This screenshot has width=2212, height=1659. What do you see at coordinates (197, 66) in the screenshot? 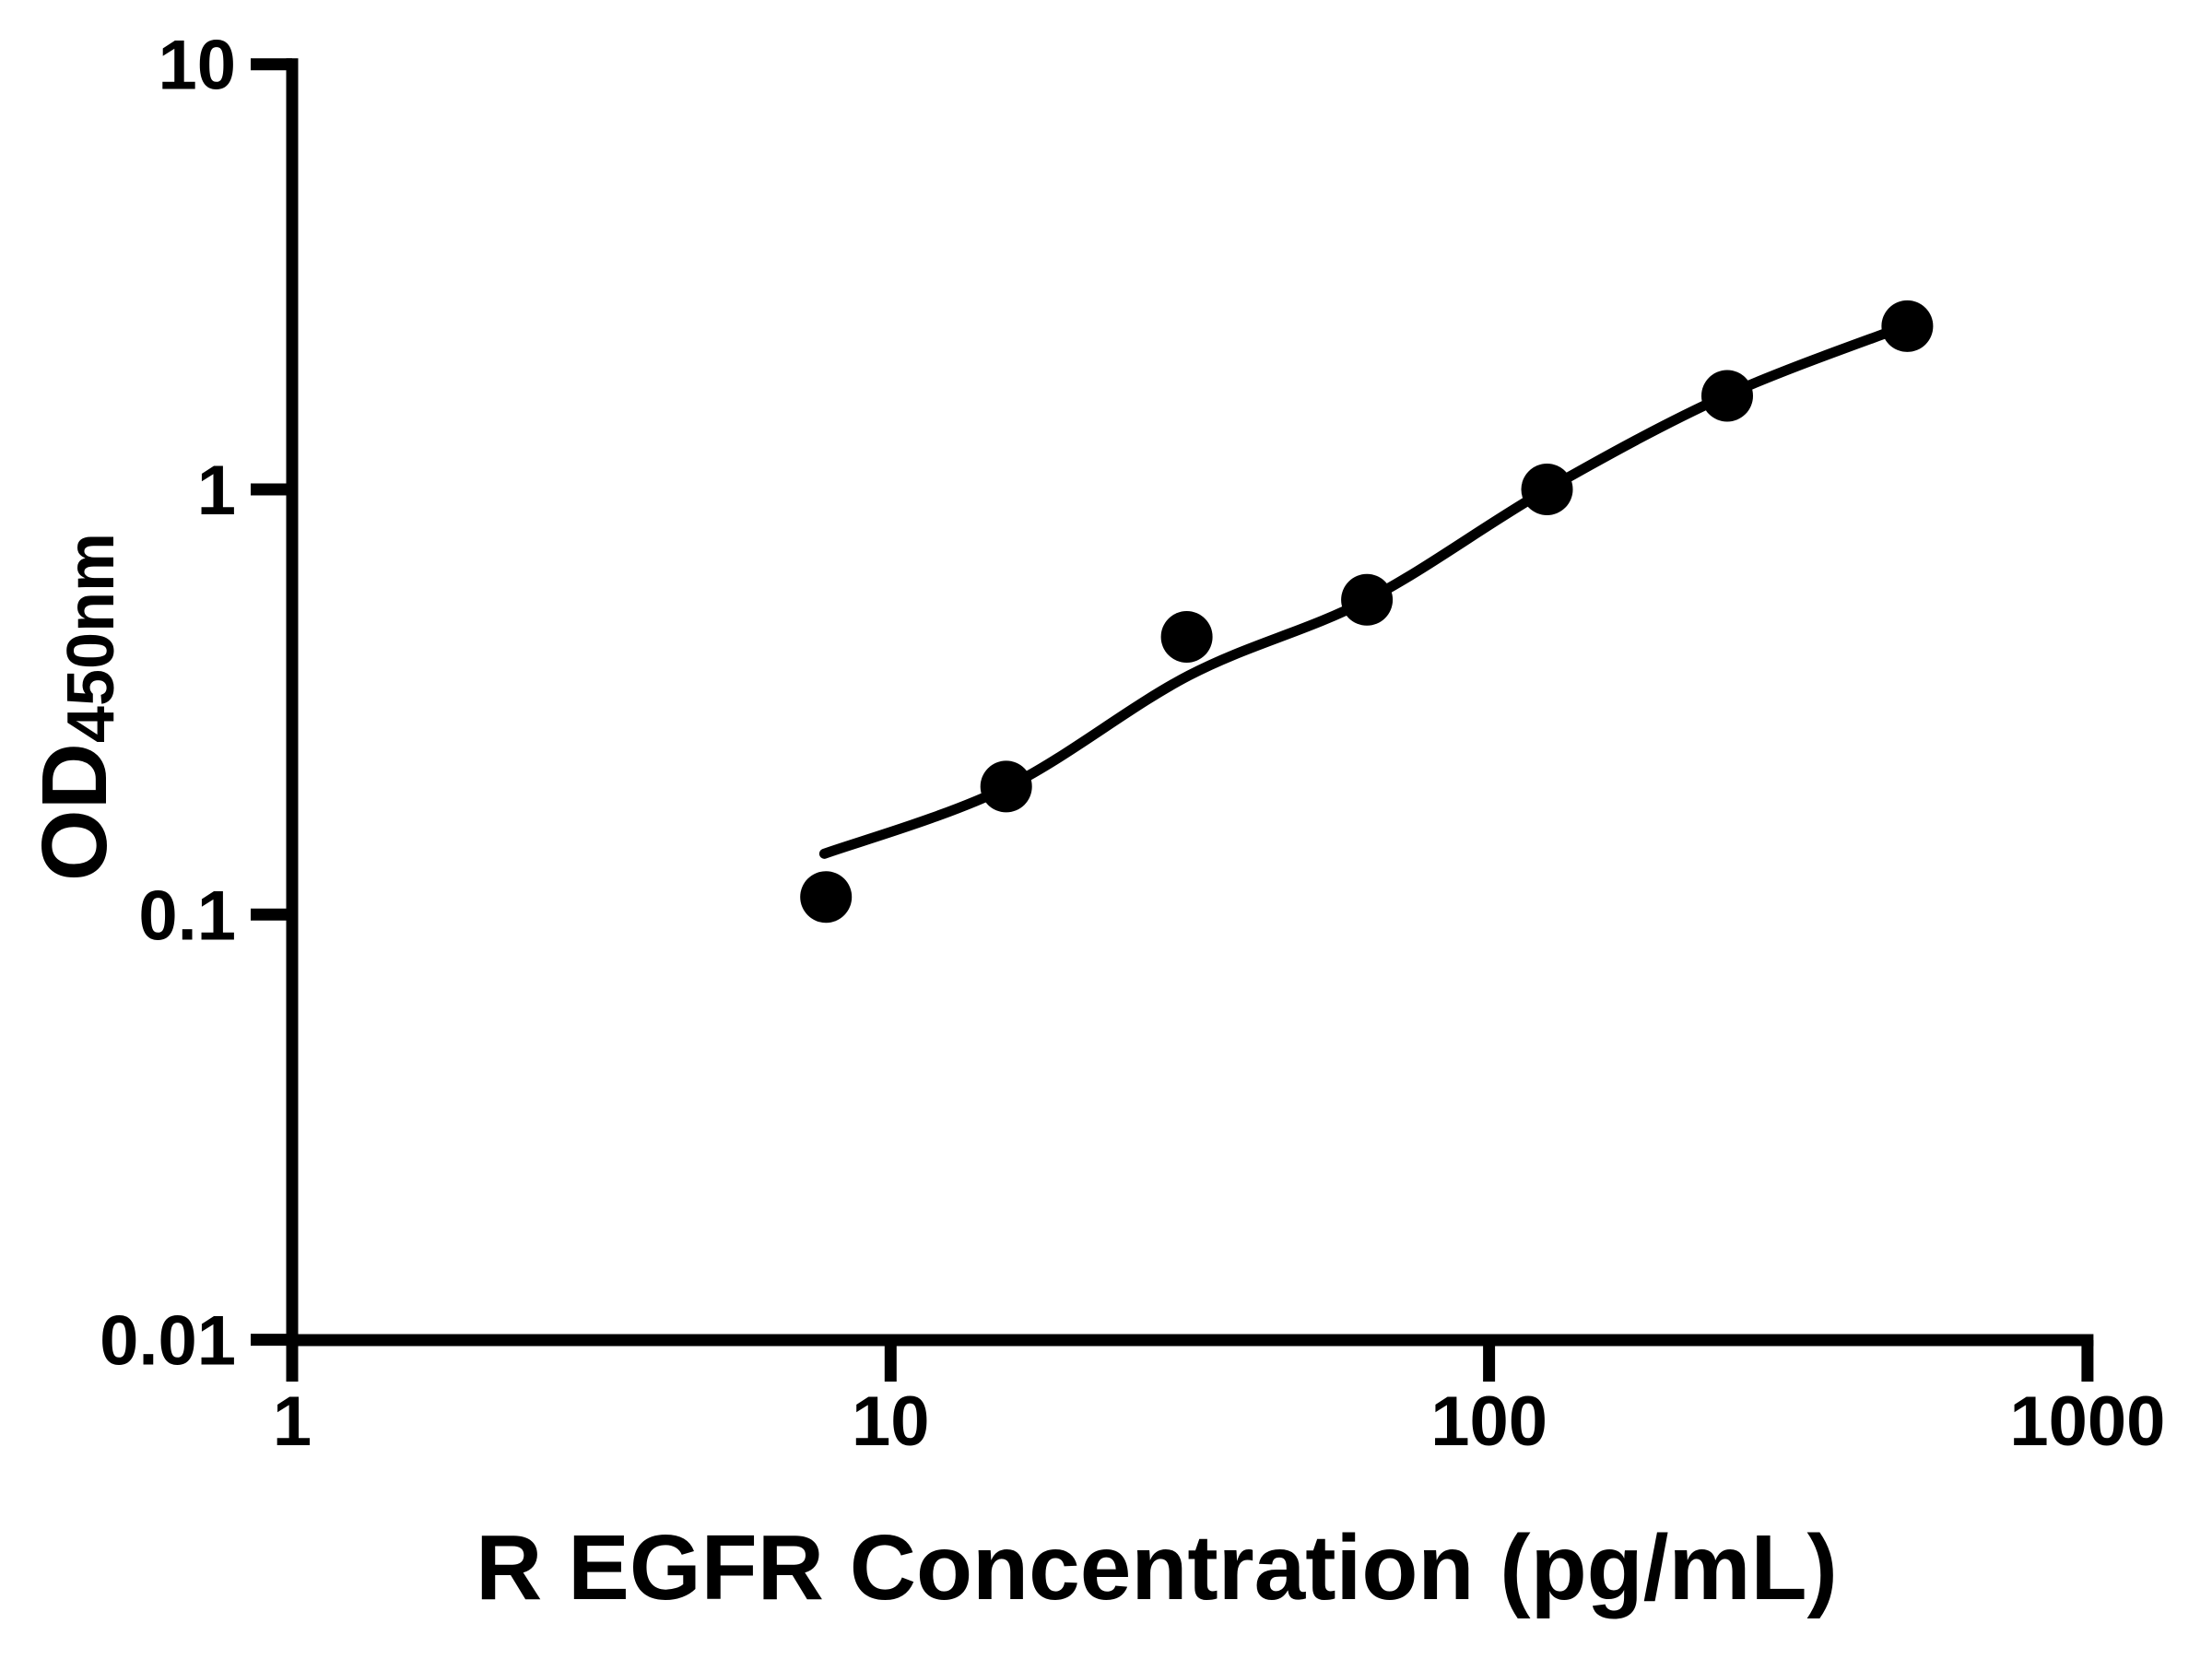
I see `y-tick-label: 10` at bounding box center [197, 66].